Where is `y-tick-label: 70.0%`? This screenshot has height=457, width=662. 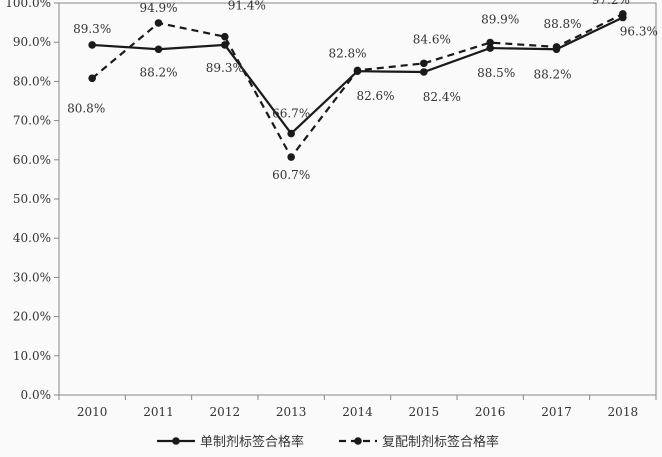
y-tick-label: 70.0% is located at coordinates (32, 121).